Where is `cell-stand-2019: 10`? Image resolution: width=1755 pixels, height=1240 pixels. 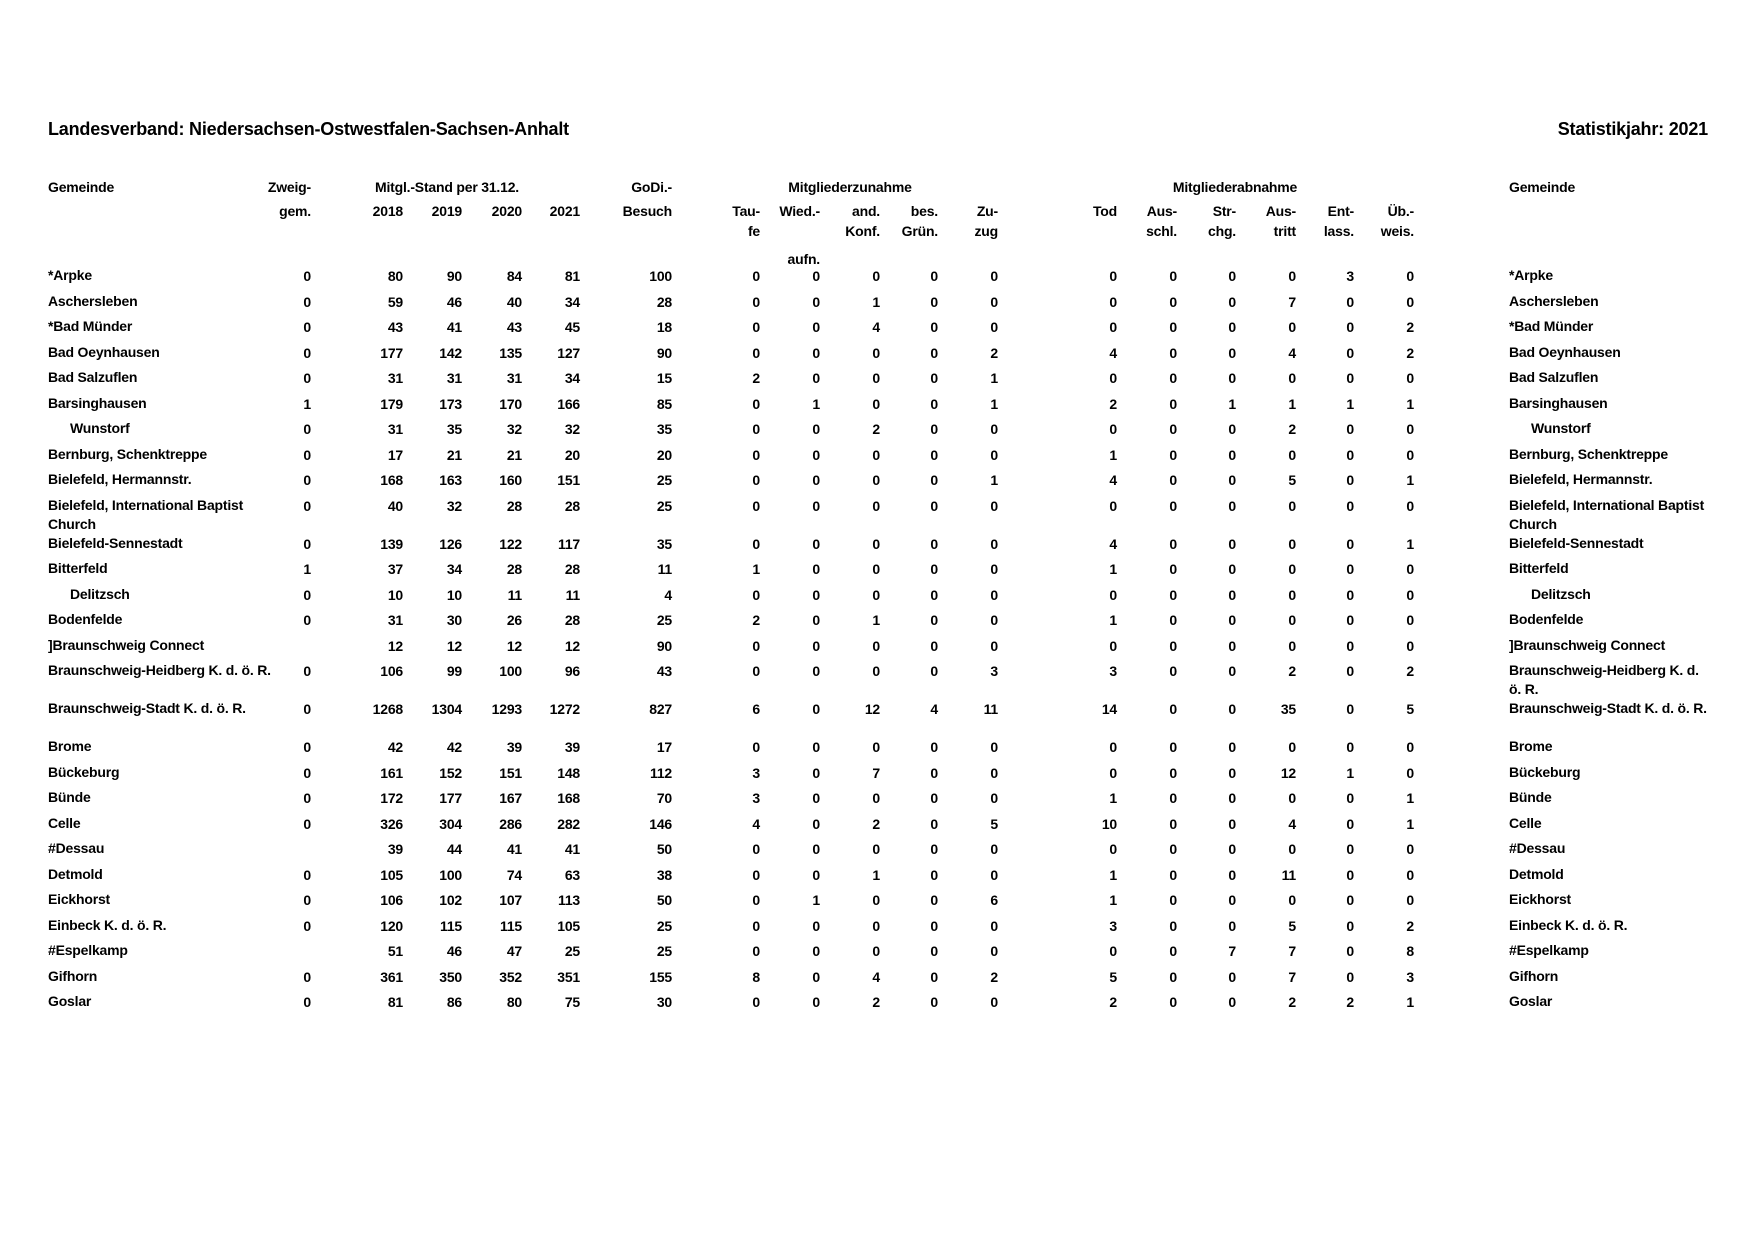
cell-stand-2019: 10 is located at coordinates (454, 594).